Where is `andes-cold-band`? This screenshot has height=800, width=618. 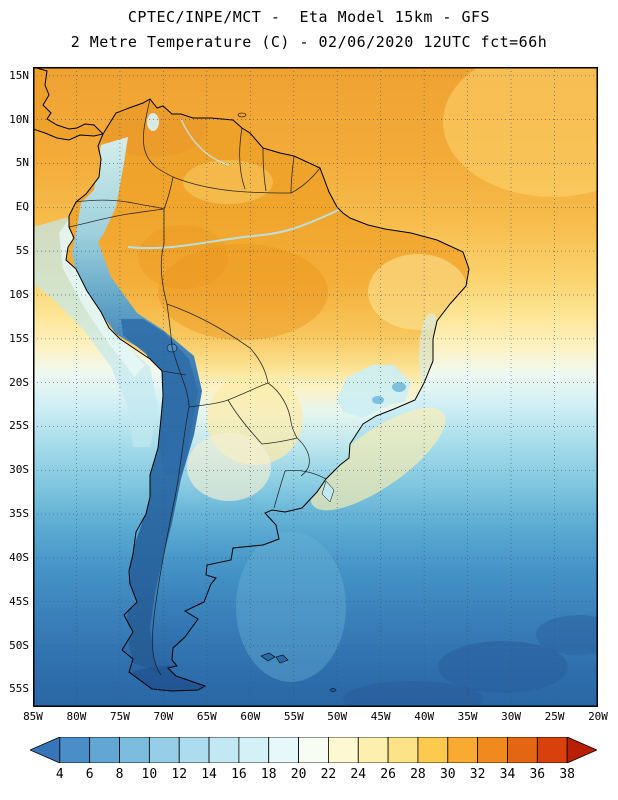
andes-cold-band is located at coordinates (137, 406).